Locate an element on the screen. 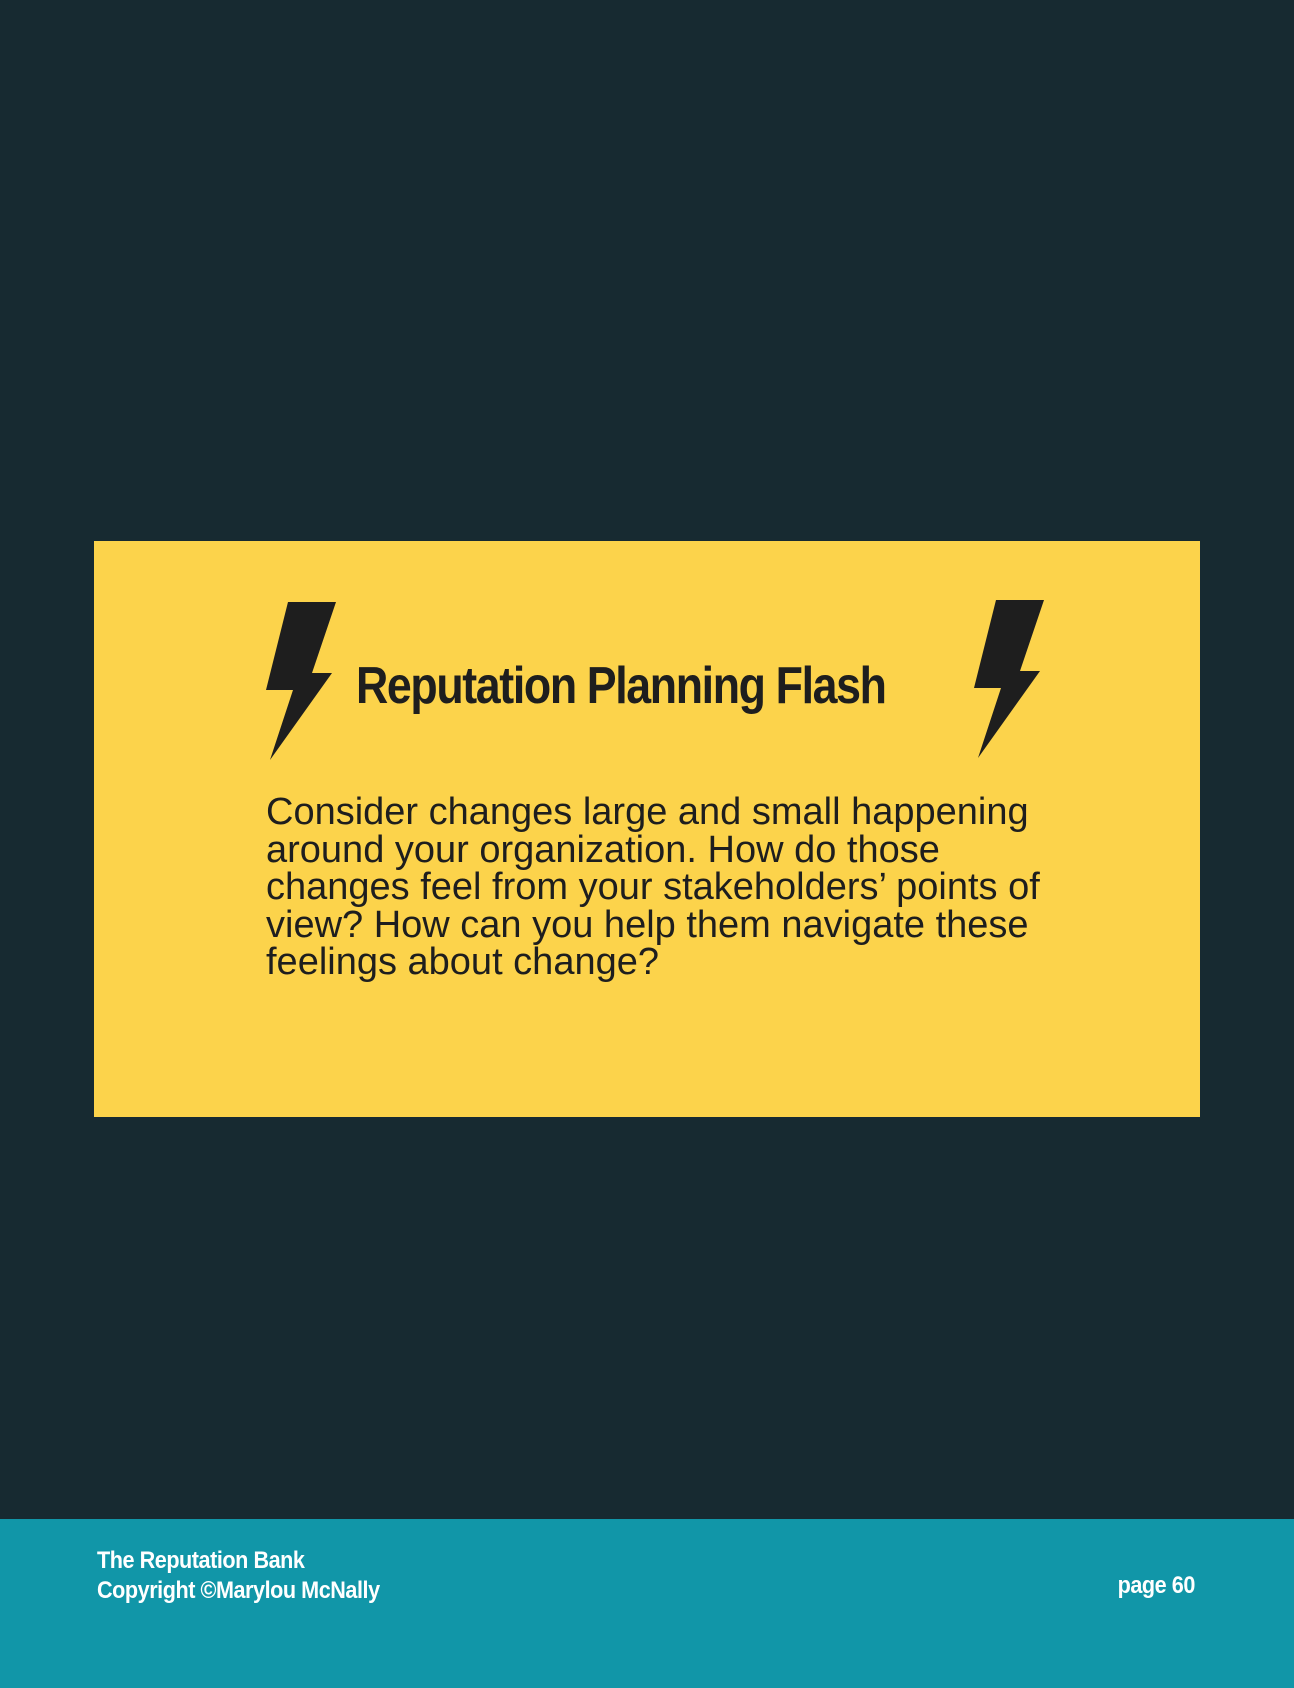 This screenshot has width=1294, height=1688. page-number: page 60 is located at coordinates (1156, 1585).